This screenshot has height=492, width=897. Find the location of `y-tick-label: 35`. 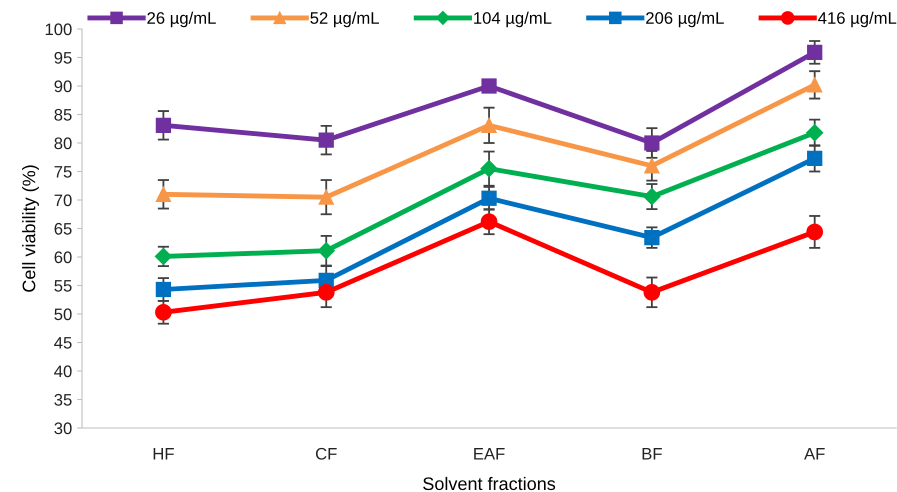

y-tick-label: 35 is located at coordinates (63, 400).